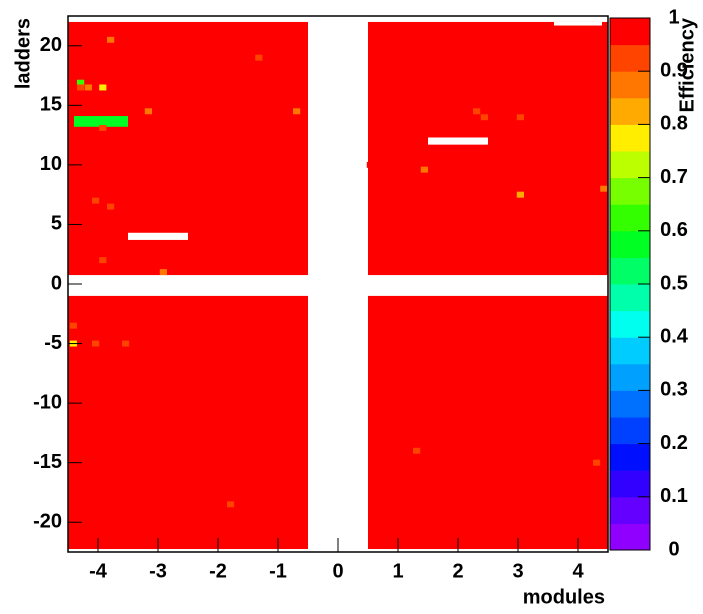 This screenshot has width=703, height=614. What do you see at coordinates (564, 597) in the screenshot?
I see `x-axis-label: modules` at bounding box center [564, 597].